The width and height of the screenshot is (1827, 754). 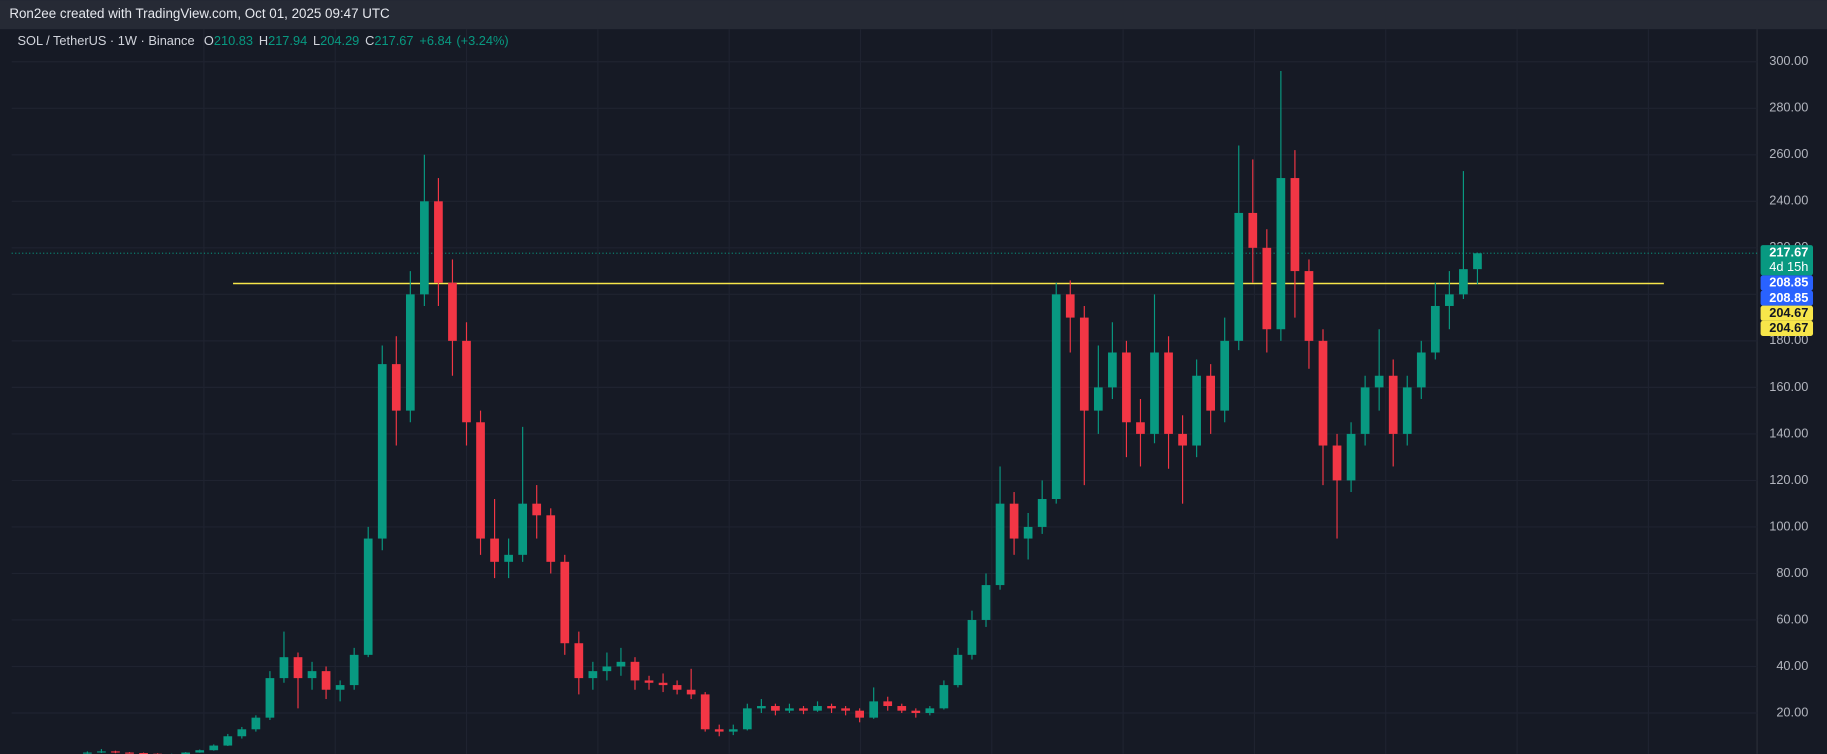 I want to click on y-tick-label: 160.00, so click(x=1788, y=386).